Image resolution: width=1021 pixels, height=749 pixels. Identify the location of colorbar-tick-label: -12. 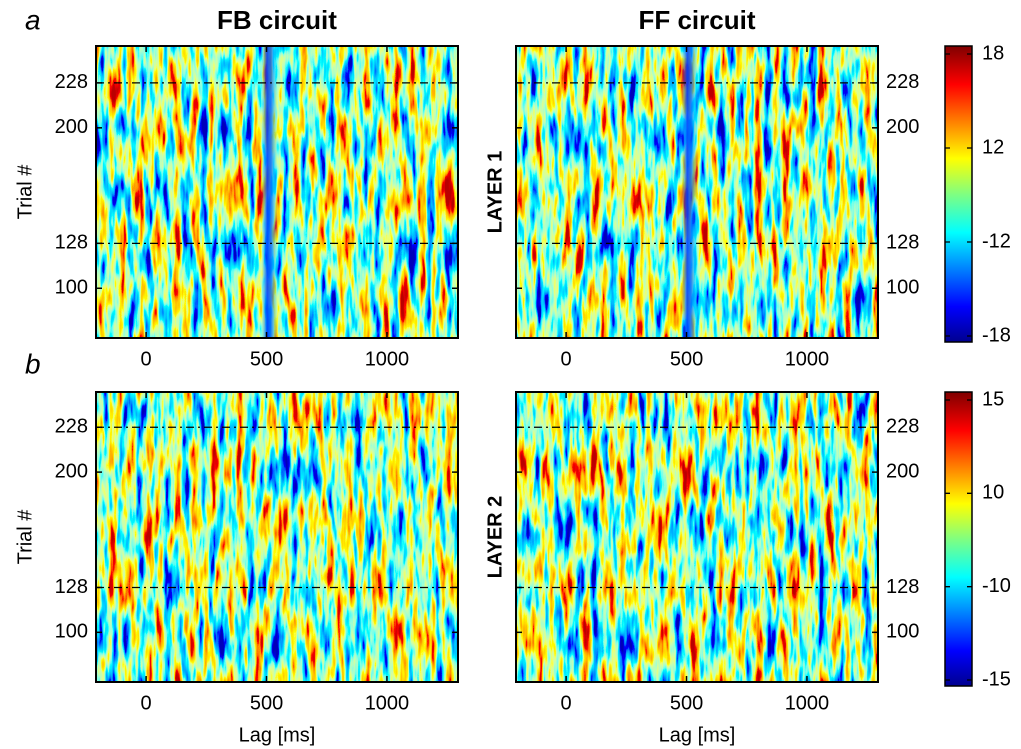
(996, 241).